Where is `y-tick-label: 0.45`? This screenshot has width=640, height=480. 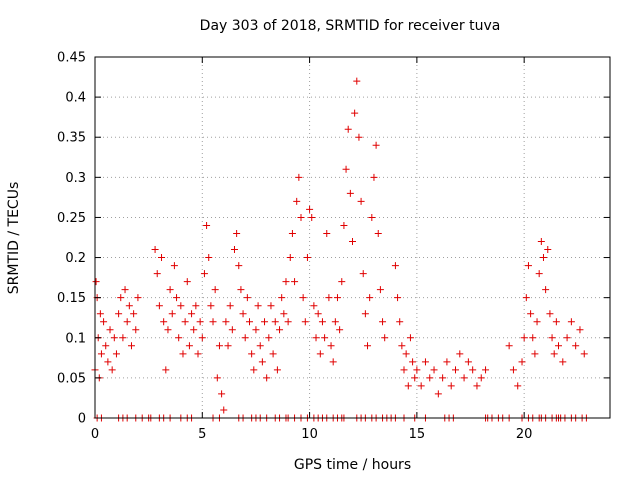 y-tick-label: 0.45 is located at coordinates (71, 58).